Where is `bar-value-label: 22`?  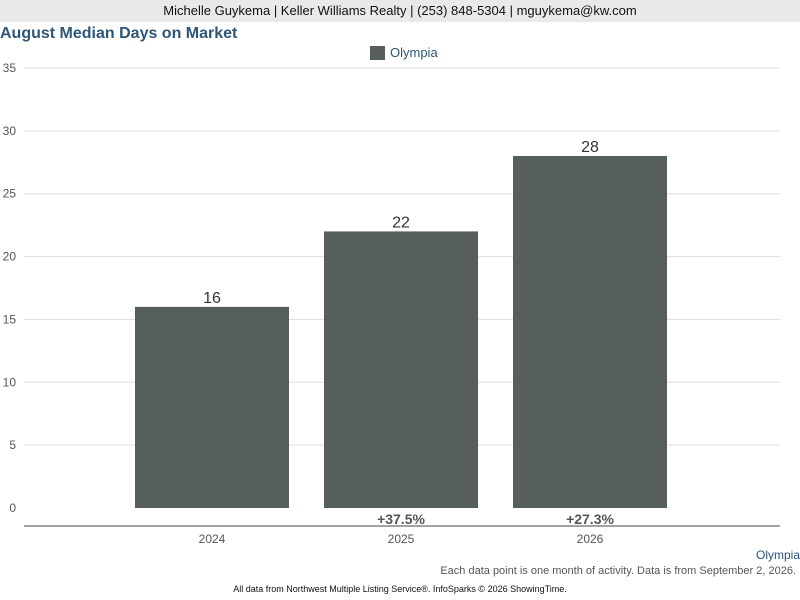
bar-value-label: 22 is located at coordinates (401, 222).